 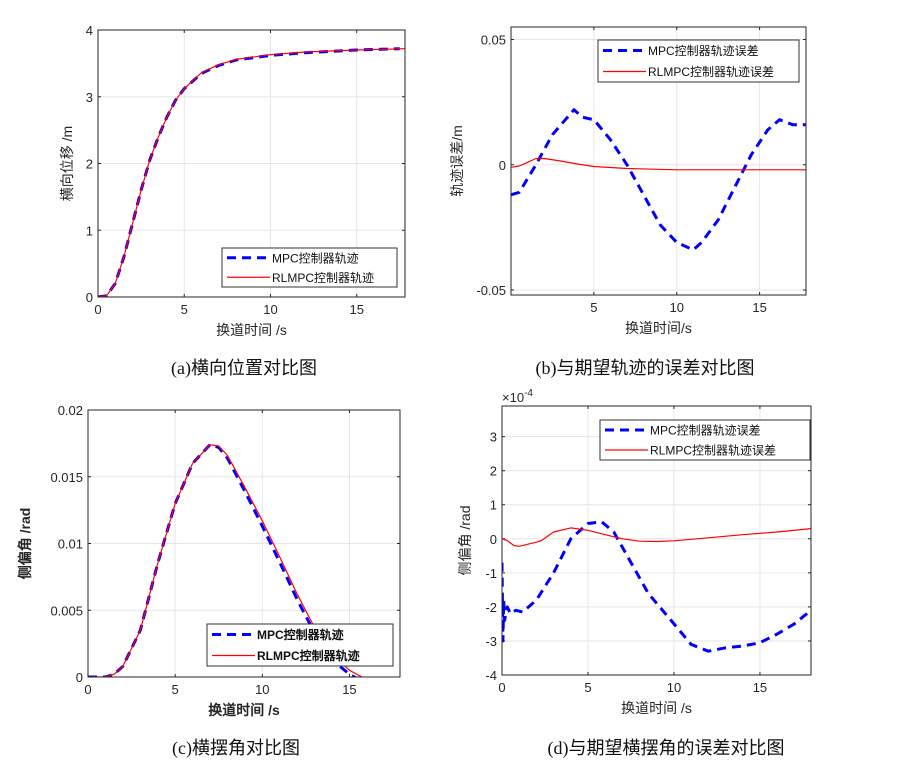 I want to click on subplot-caption: (b)与期望轨迹的误差对比图, so click(x=645, y=368).